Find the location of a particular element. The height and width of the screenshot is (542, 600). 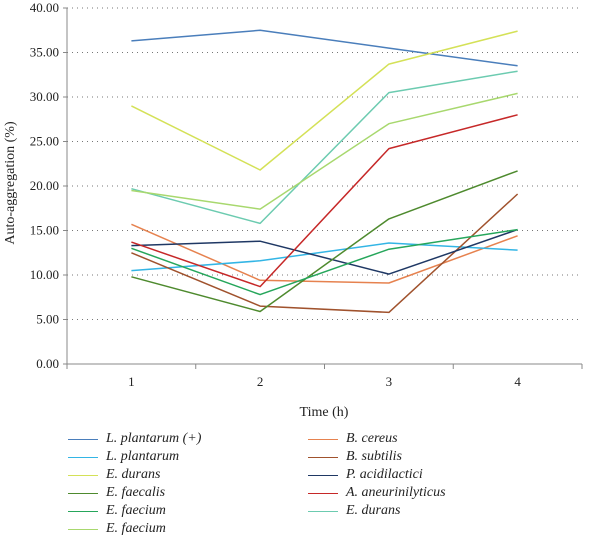

y-tick-label: 35.00 is located at coordinates (44, 52).